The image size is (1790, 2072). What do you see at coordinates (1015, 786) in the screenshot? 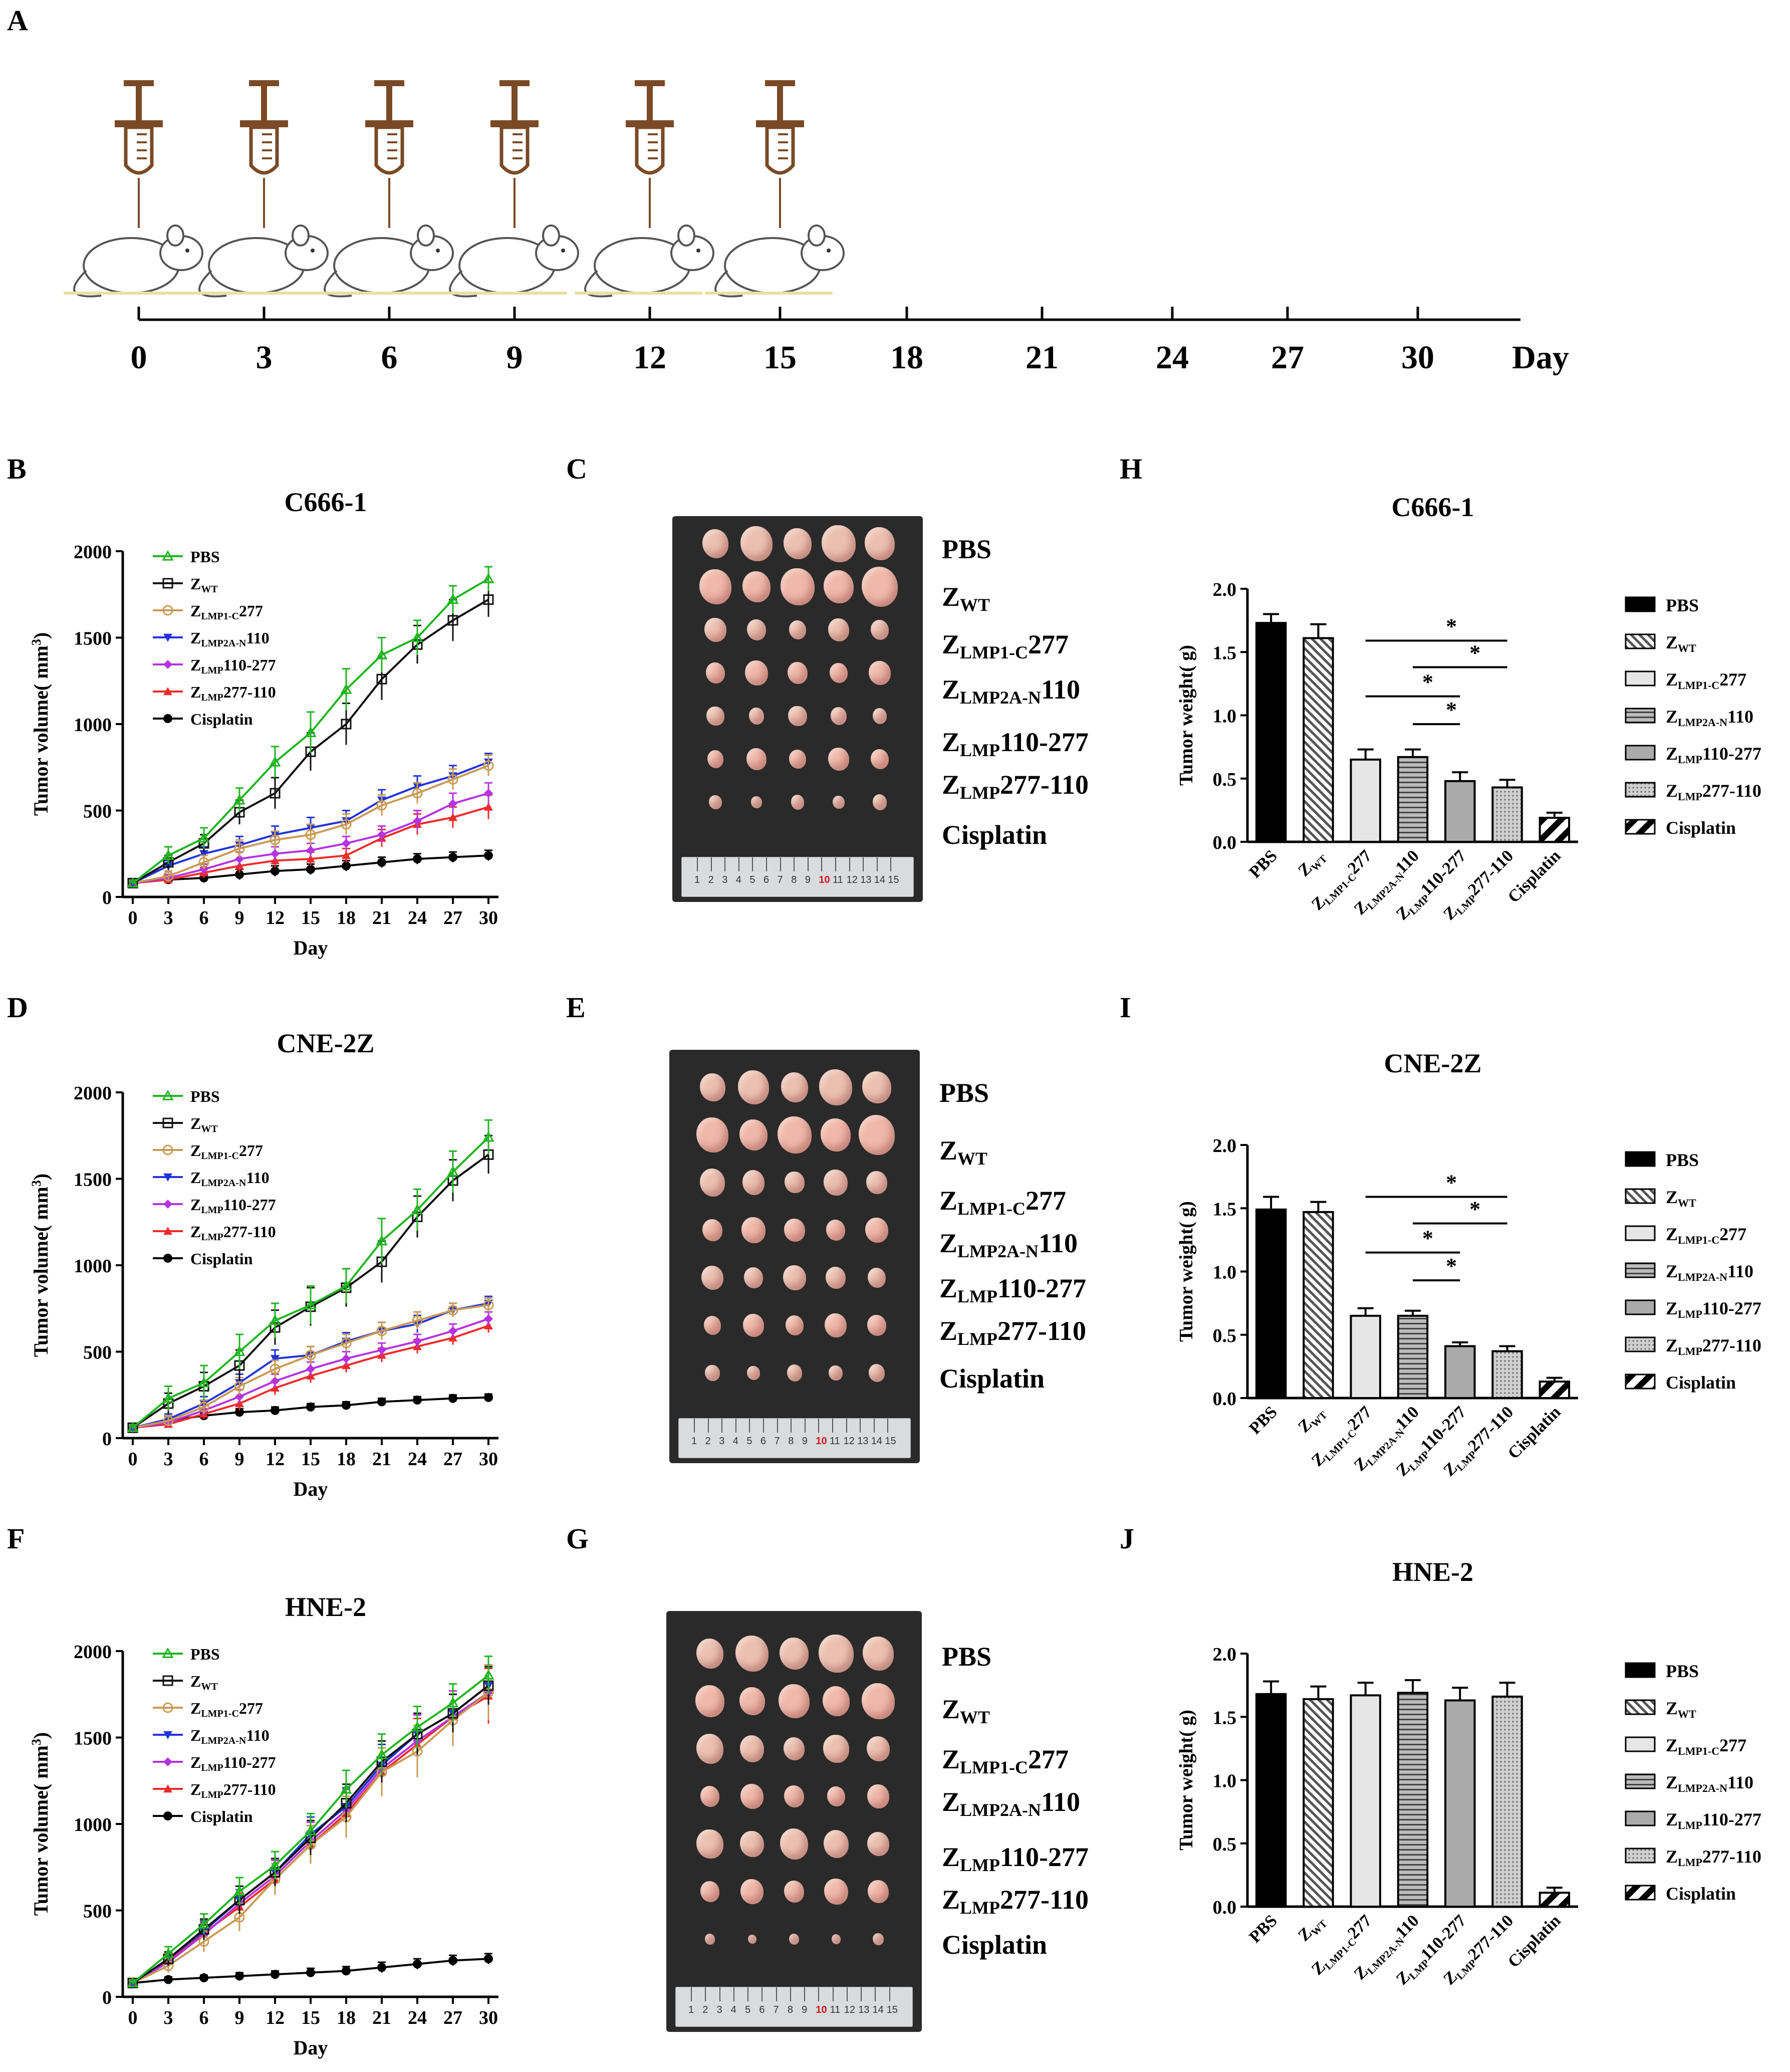
I see `photo-group-label: ZLMP277-110` at bounding box center [1015, 786].